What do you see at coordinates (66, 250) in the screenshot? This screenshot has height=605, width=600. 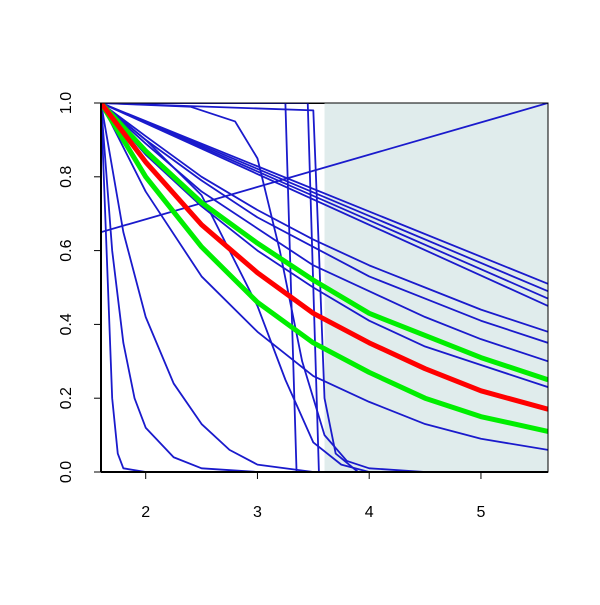 I see `y-tick-label: 0.6` at bounding box center [66, 250].